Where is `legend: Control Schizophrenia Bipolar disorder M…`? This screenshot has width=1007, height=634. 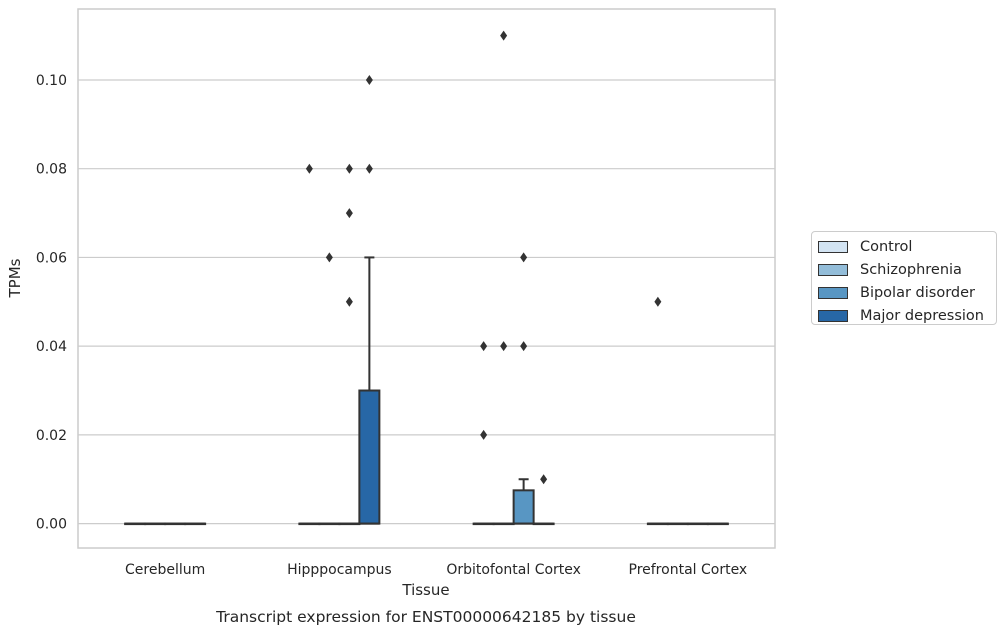
legend: Control Schizophrenia Bipolar disorder M… is located at coordinates (904, 278).